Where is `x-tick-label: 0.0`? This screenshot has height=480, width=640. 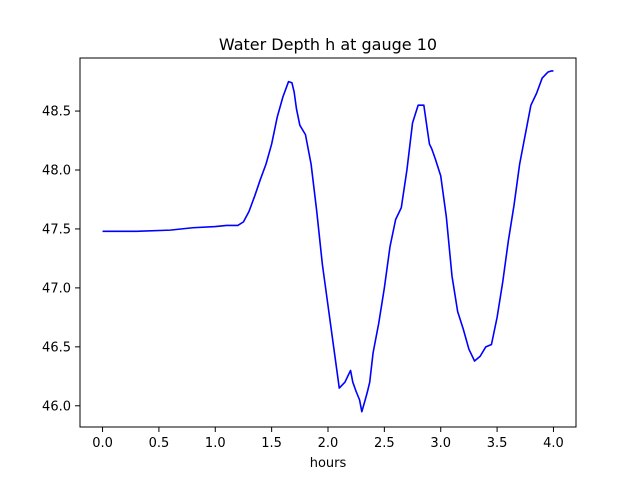
x-tick-label: 0.0 is located at coordinates (102, 443).